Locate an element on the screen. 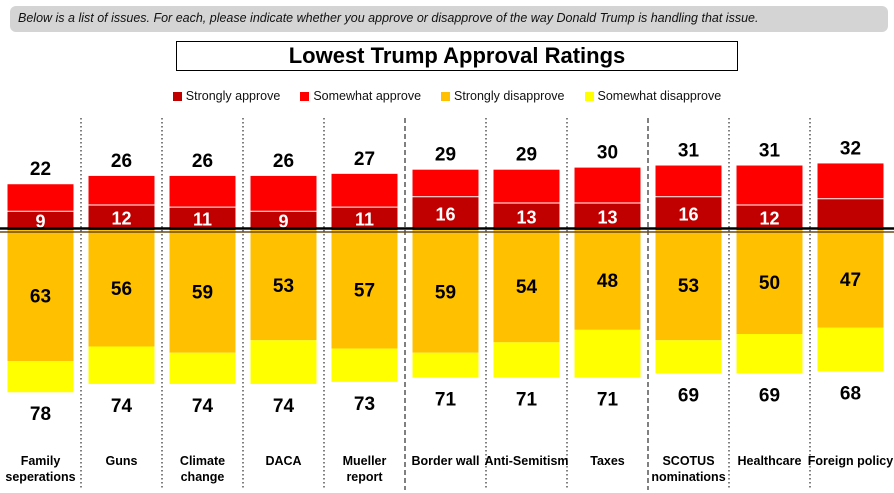 The height and width of the screenshot is (493, 894). label-total-approve: 27 is located at coordinates (364, 159).